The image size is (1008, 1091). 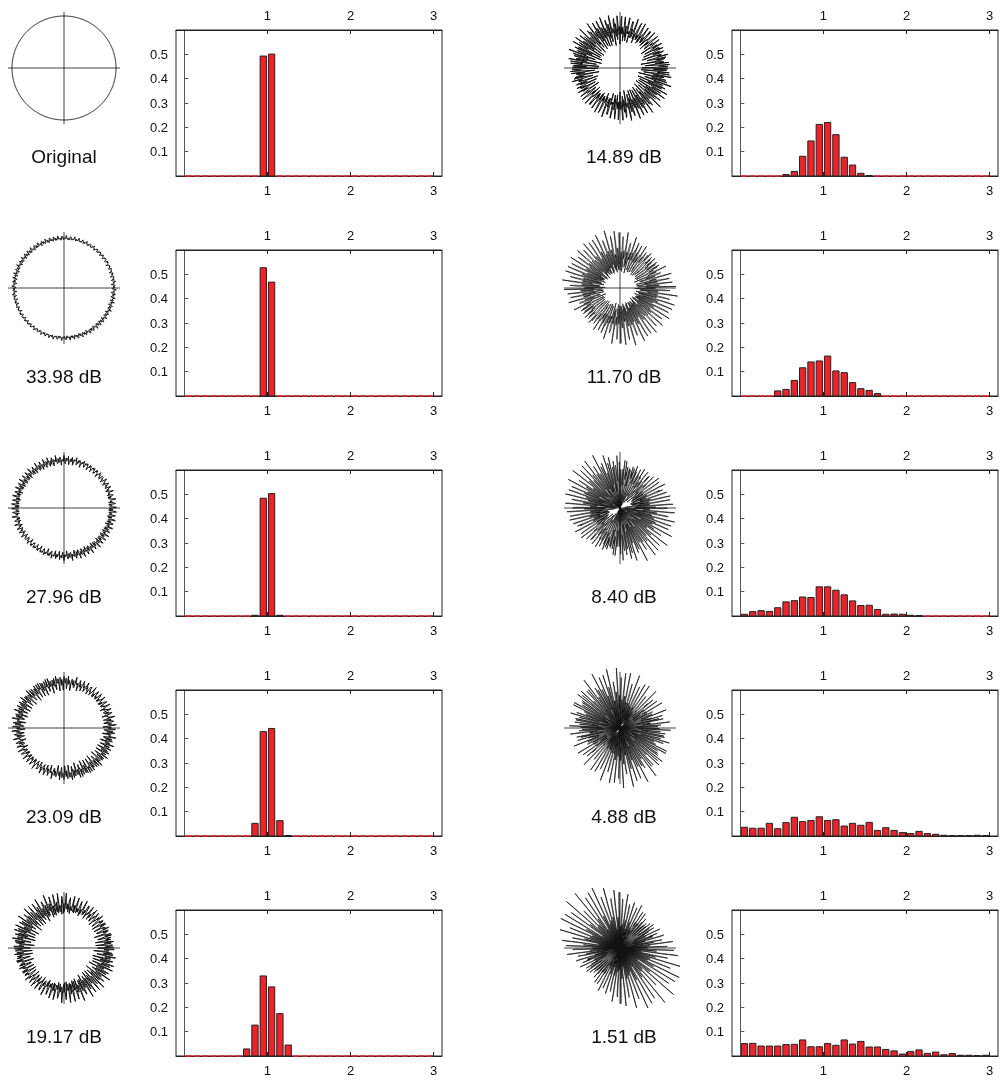 What do you see at coordinates (624, 377) in the screenshot?
I see `text: 11.70 dB` at bounding box center [624, 377].